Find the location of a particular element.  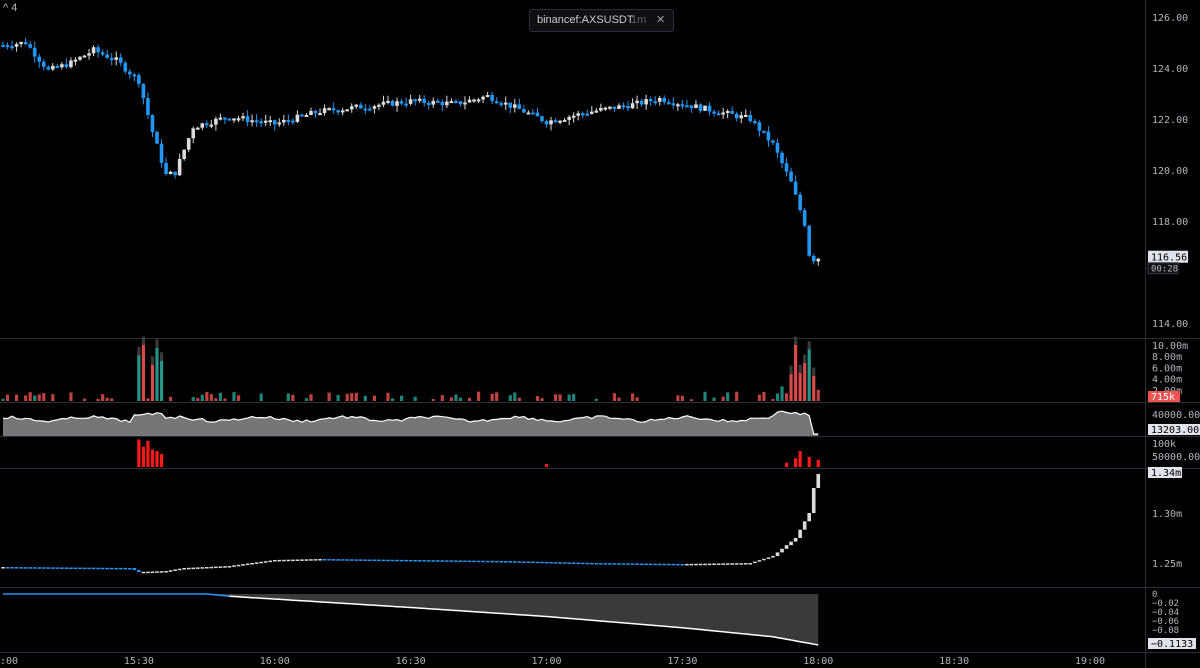

funding-last-label-bg is located at coordinates (1172, 643).